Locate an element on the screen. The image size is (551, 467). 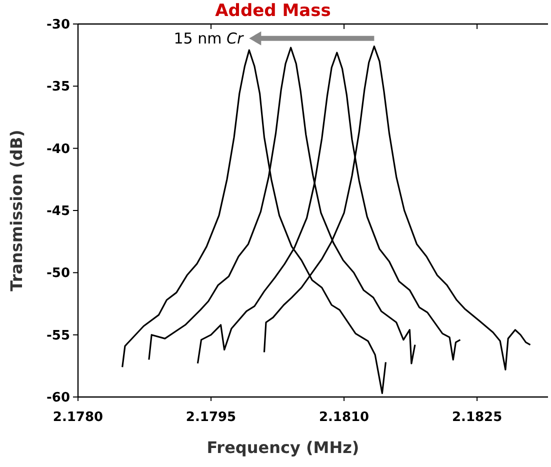
chart-title: Added Mass is located at coordinates (273, 11).